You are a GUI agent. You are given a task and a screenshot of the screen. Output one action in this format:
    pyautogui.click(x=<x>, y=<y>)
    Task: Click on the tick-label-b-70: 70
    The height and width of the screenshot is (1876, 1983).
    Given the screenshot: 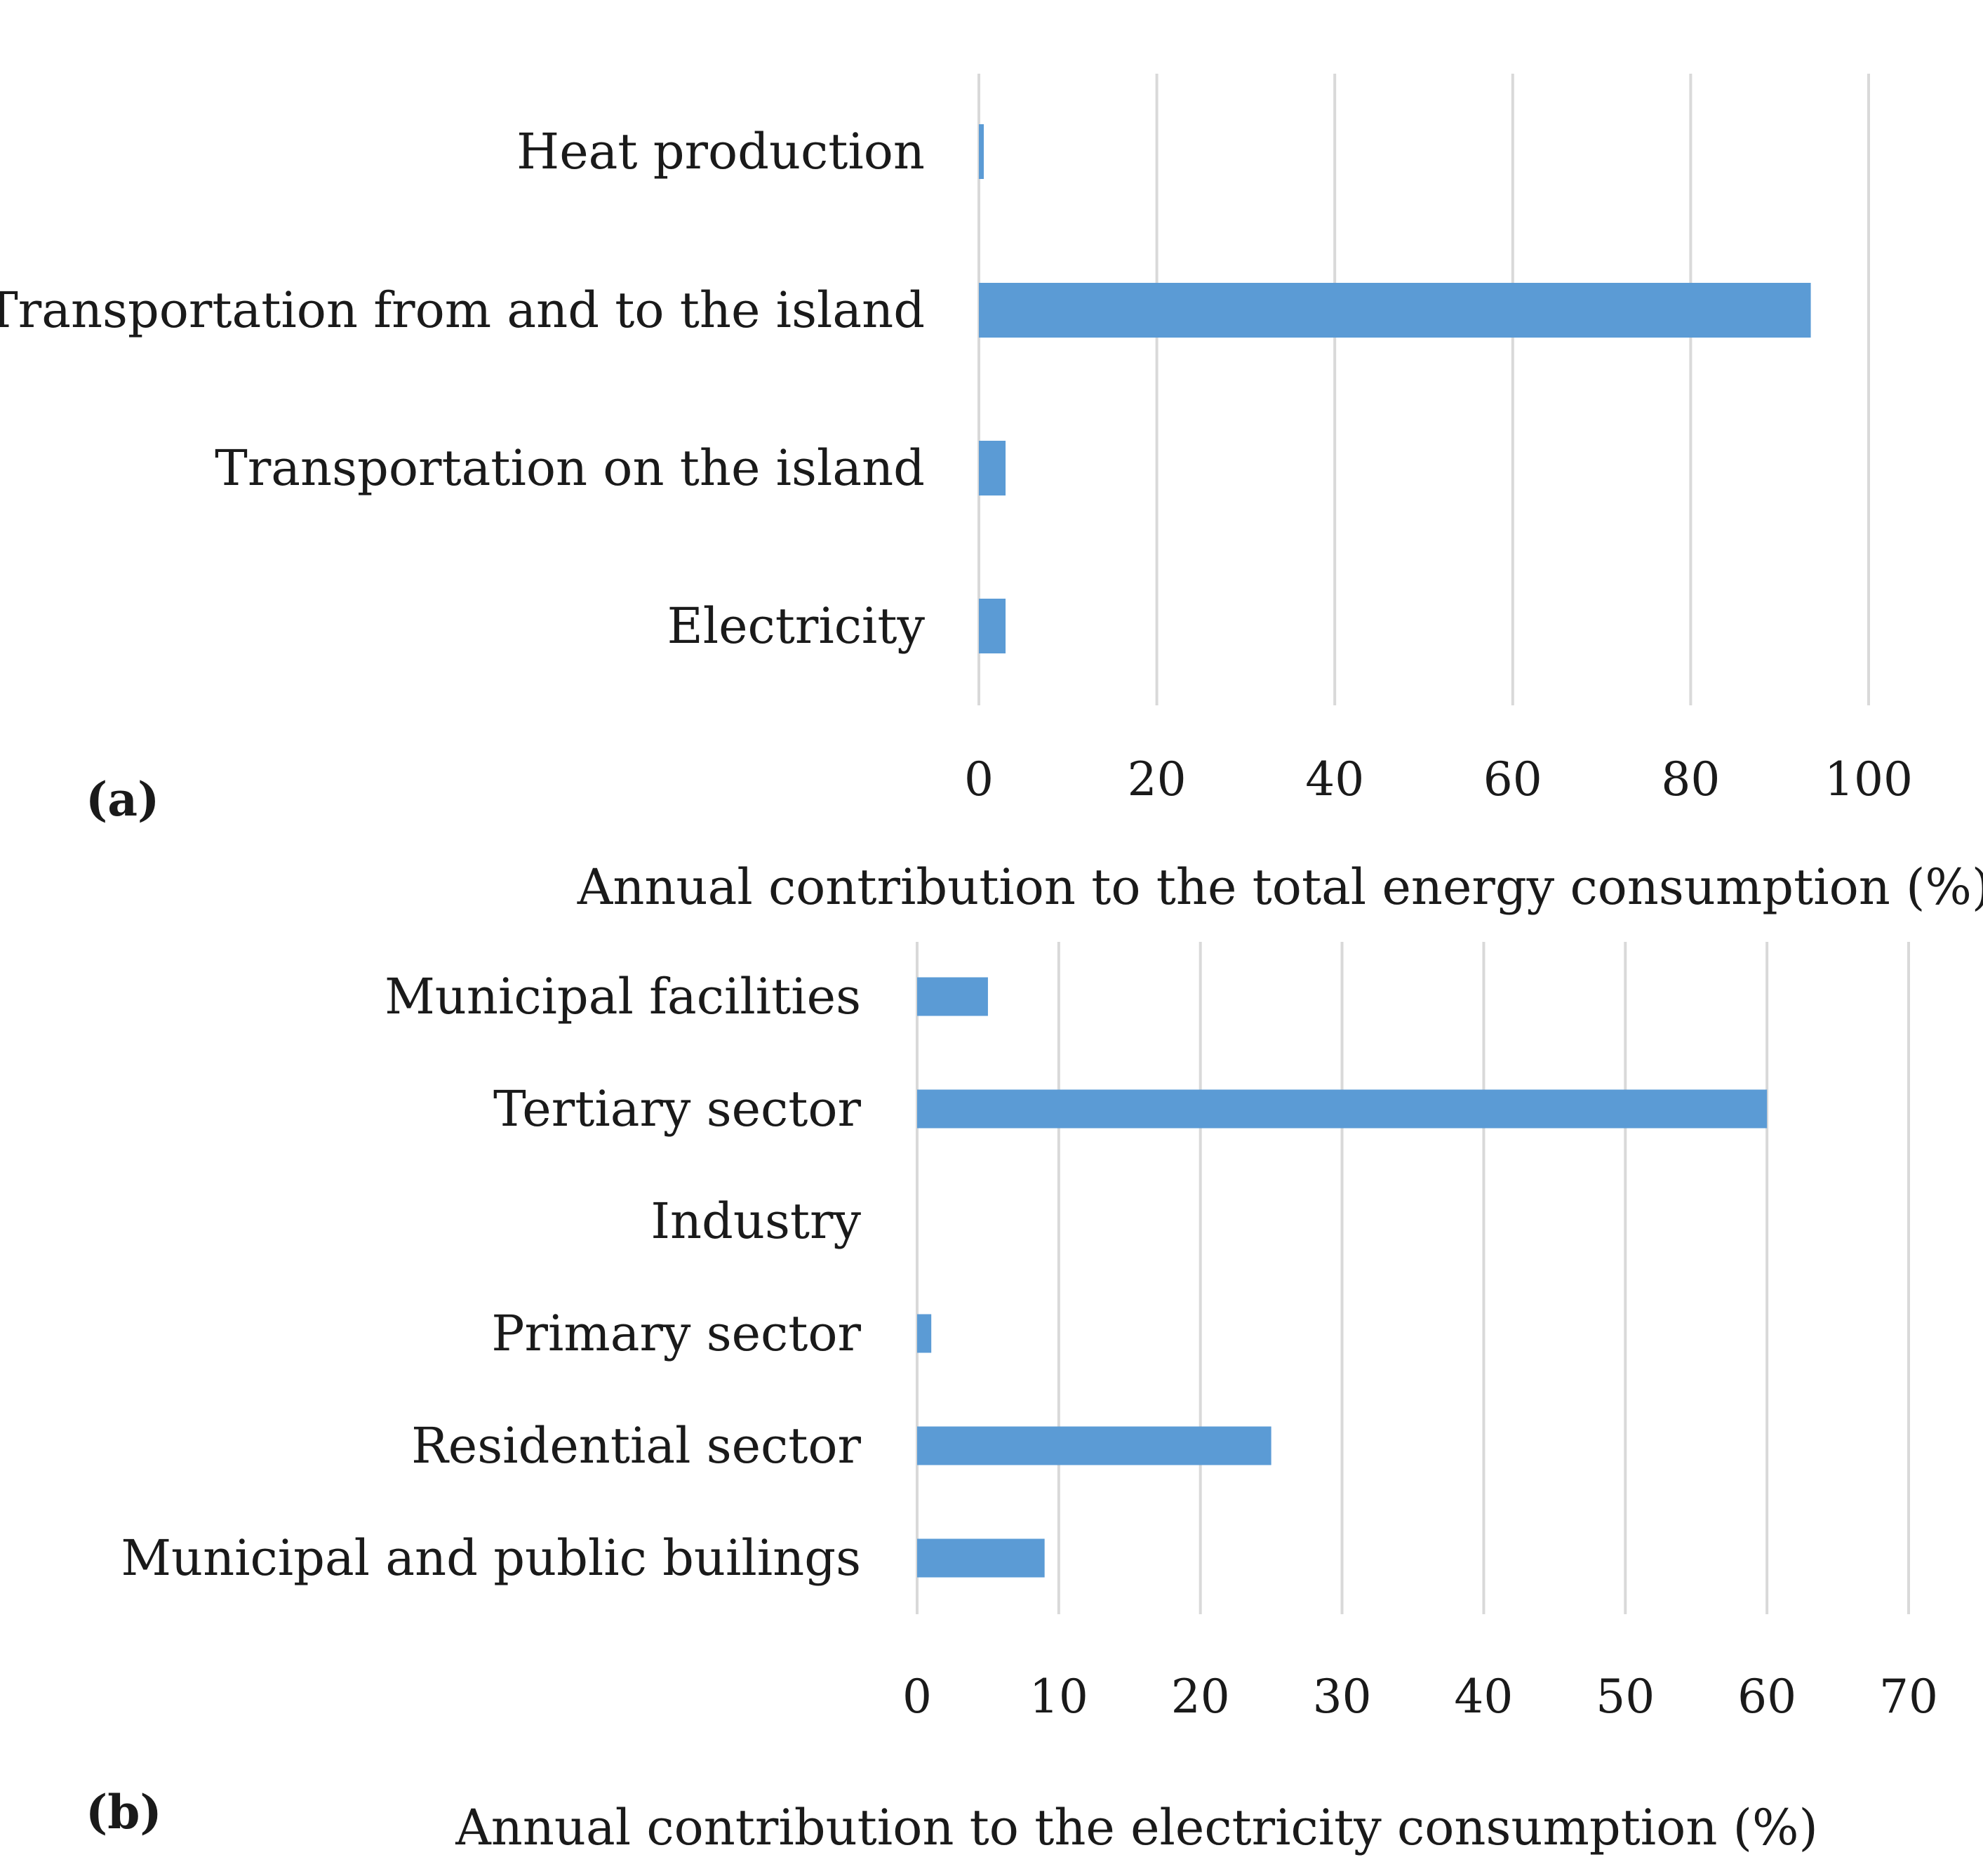 What is the action you would take?
    pyautogui.click(x=1908, y=1697)
    